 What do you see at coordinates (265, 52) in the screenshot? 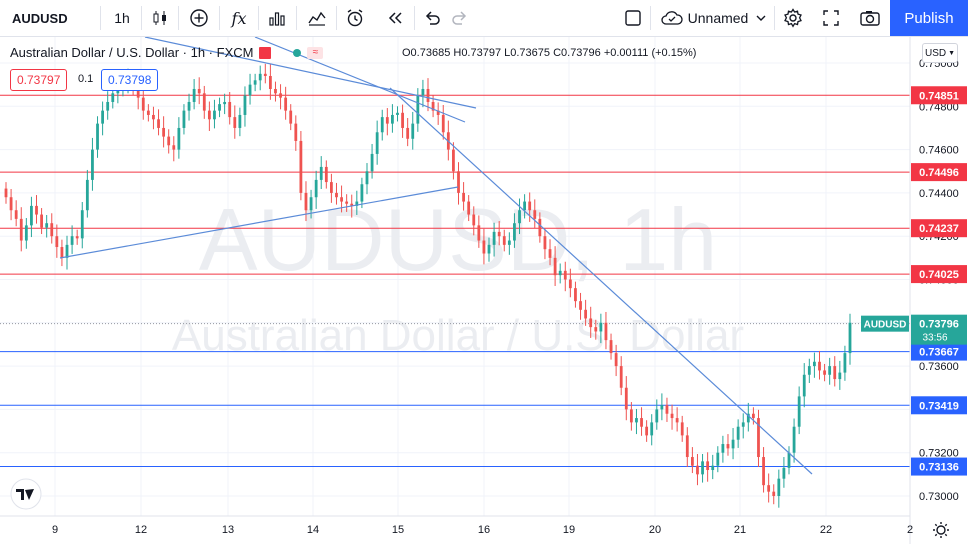
I see `flag-icon` at bounding box center [265, 52].